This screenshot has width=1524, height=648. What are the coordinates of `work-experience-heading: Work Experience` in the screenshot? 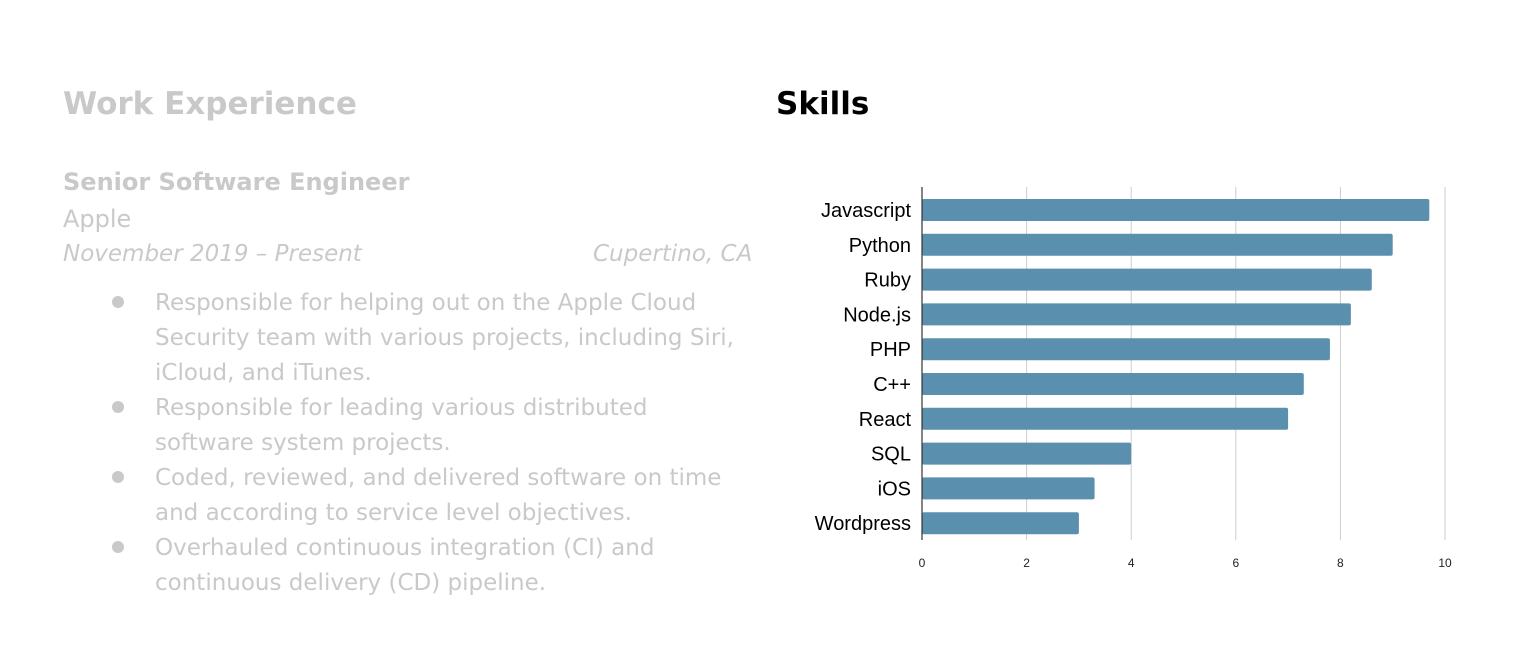 It's located at (210, 104).